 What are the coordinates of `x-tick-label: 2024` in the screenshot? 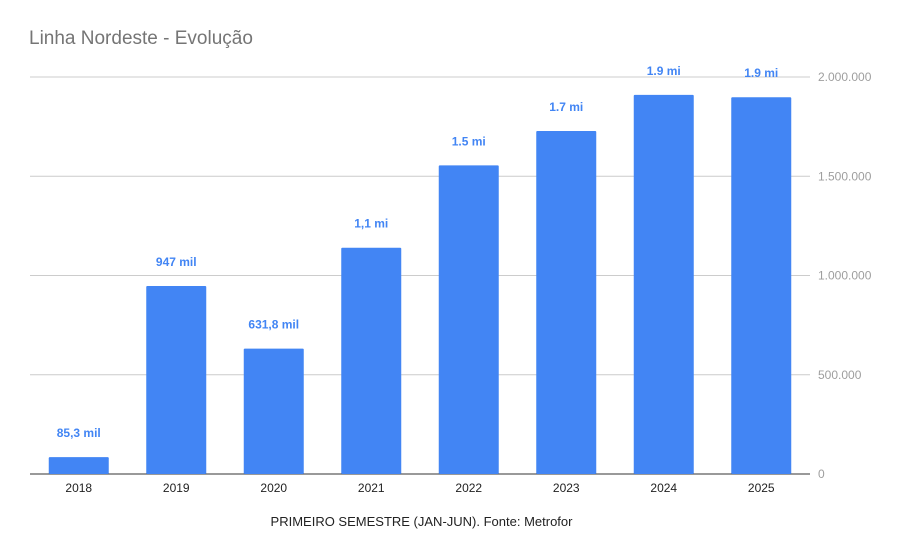 It's located at (663, 488).